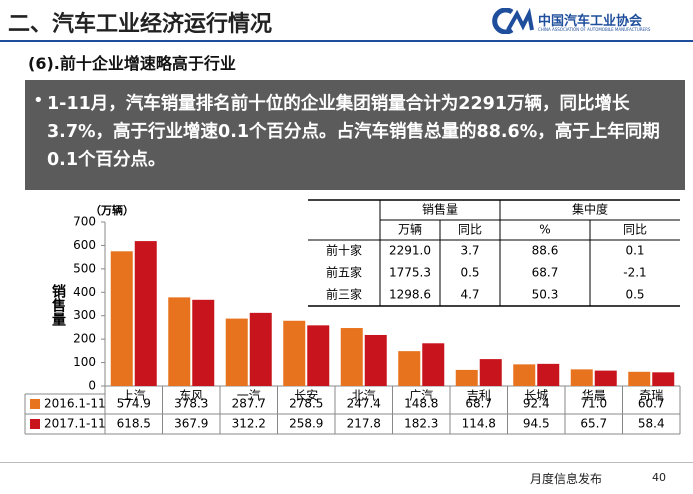 Image resolution: width=693 pixels, height=494 pixels. I want to click on table-cell: 4.7, so click(469, 295).